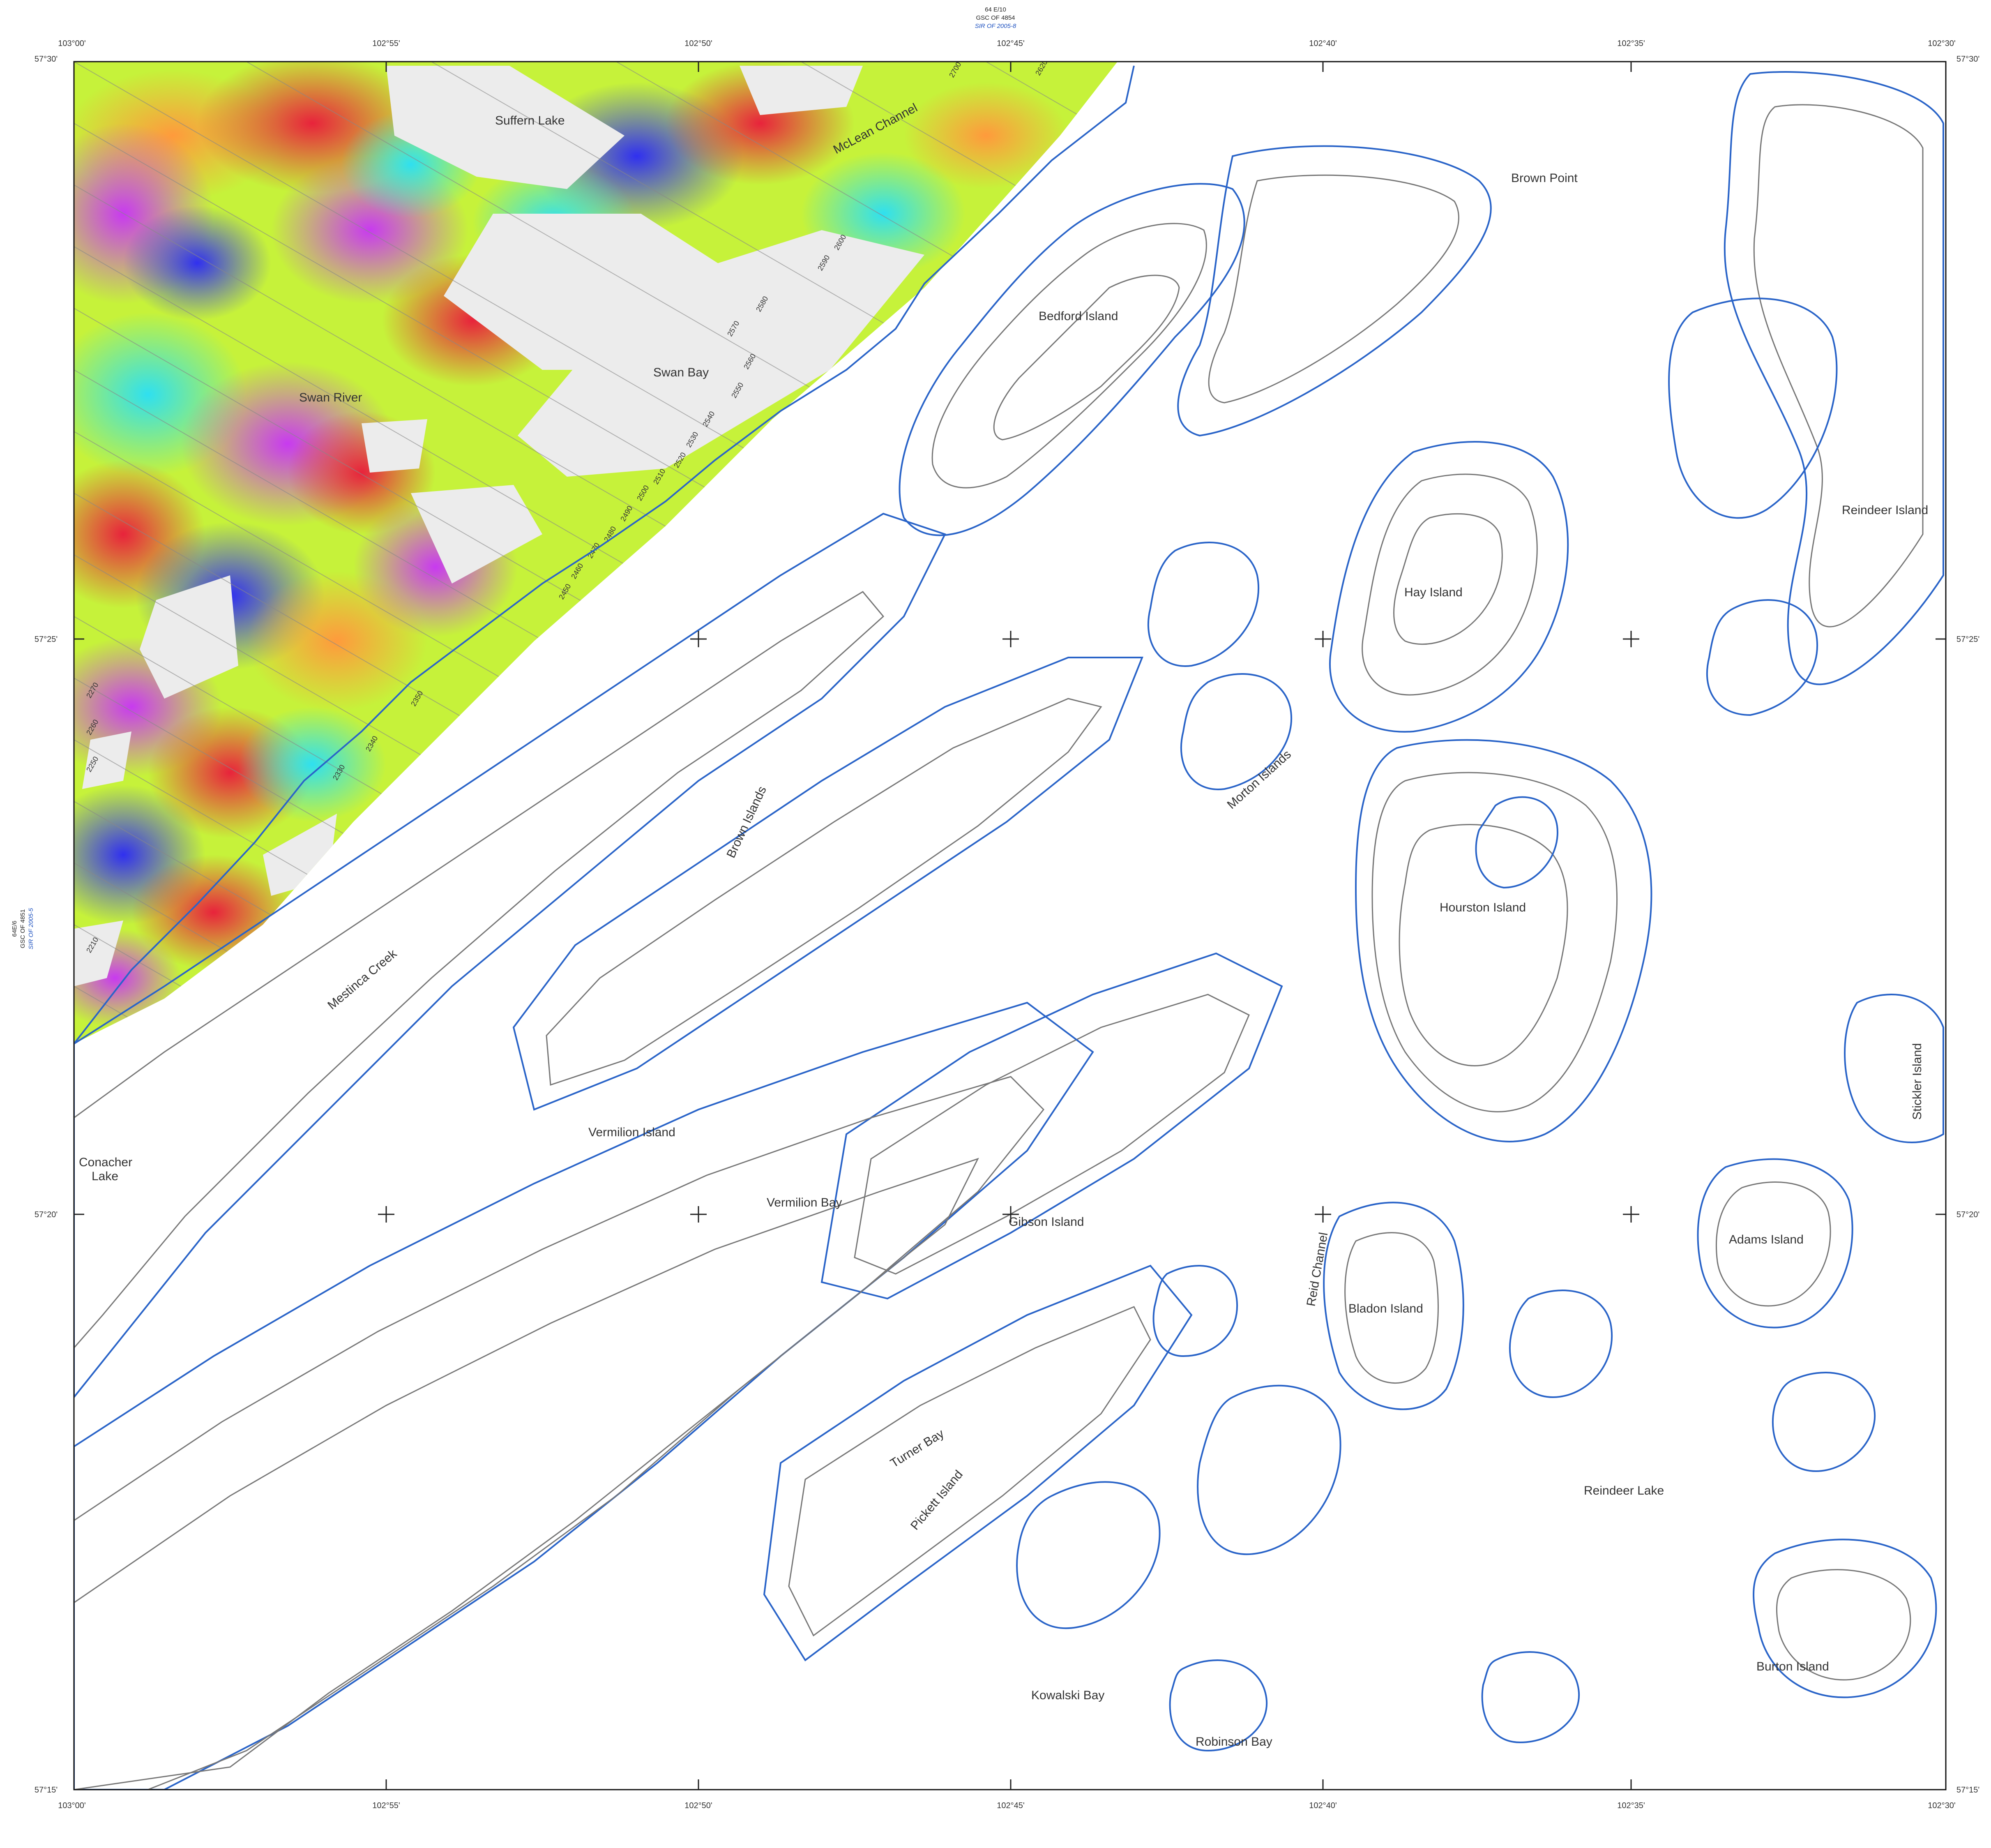 The width and height of the screenshot is (1991, 1848). Describe the element at coordinates (1967, 925) in the screenshot. I see `latitude-labels-right: 57°30' 57°25' 57°20' 57°15'` at that location.